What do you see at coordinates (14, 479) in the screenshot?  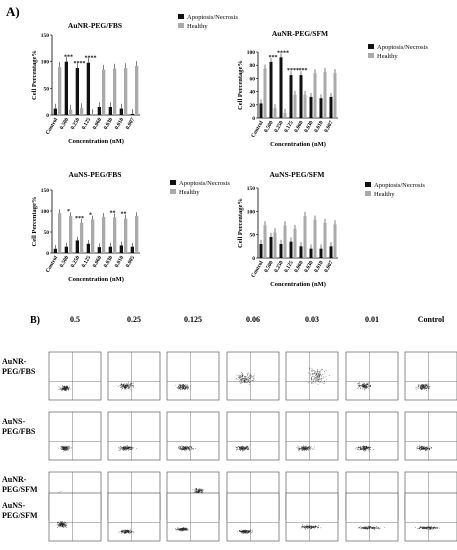 I see `row-label: AuNR-` at bounding box center [14, 479].